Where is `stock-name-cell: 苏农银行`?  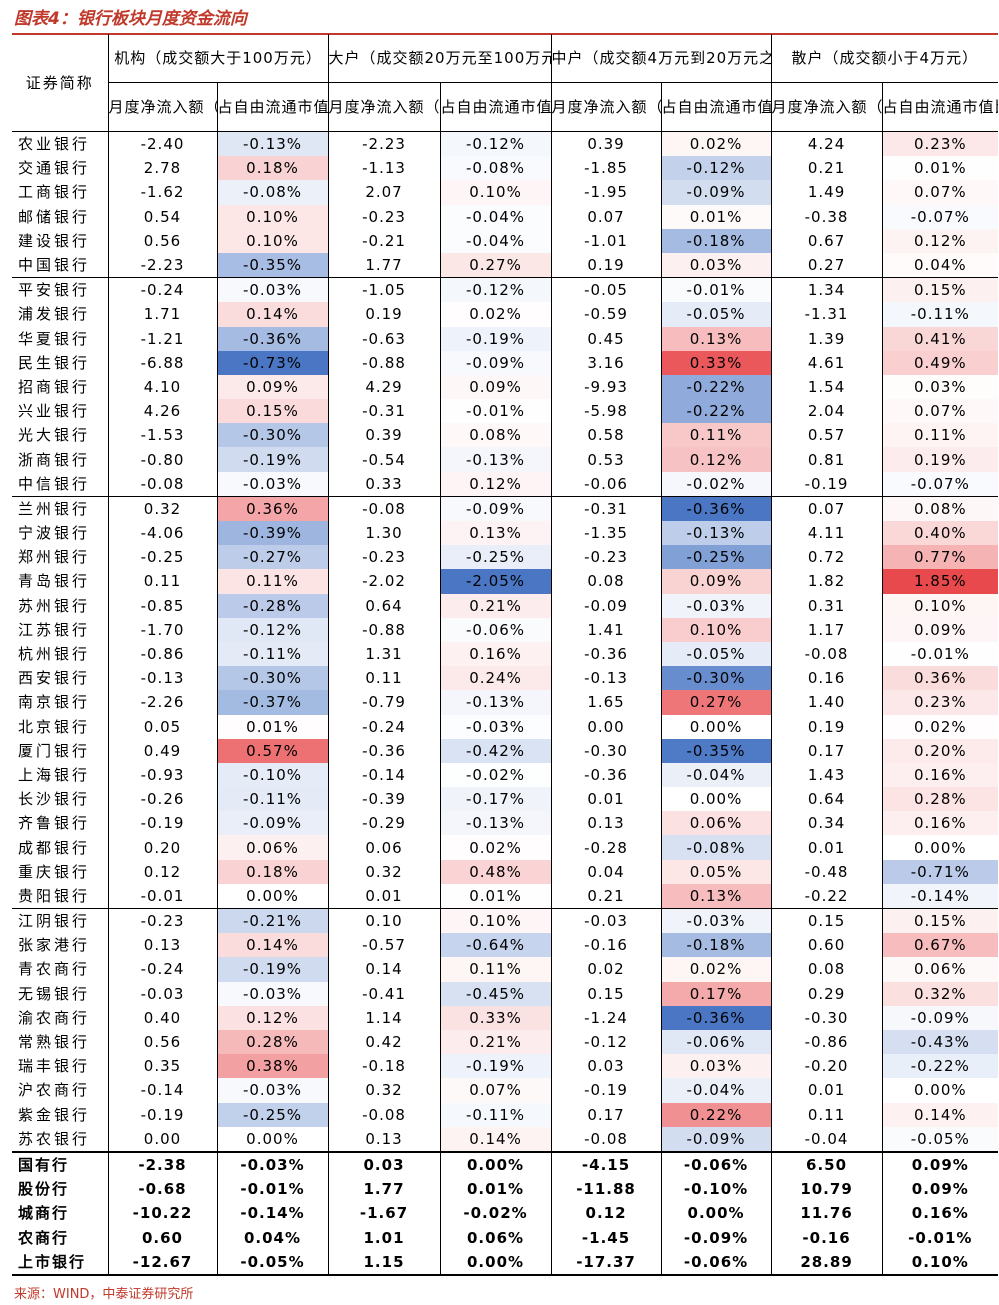
stock-name-cell: 苏农银行 is located at coordinates (60, 1139).